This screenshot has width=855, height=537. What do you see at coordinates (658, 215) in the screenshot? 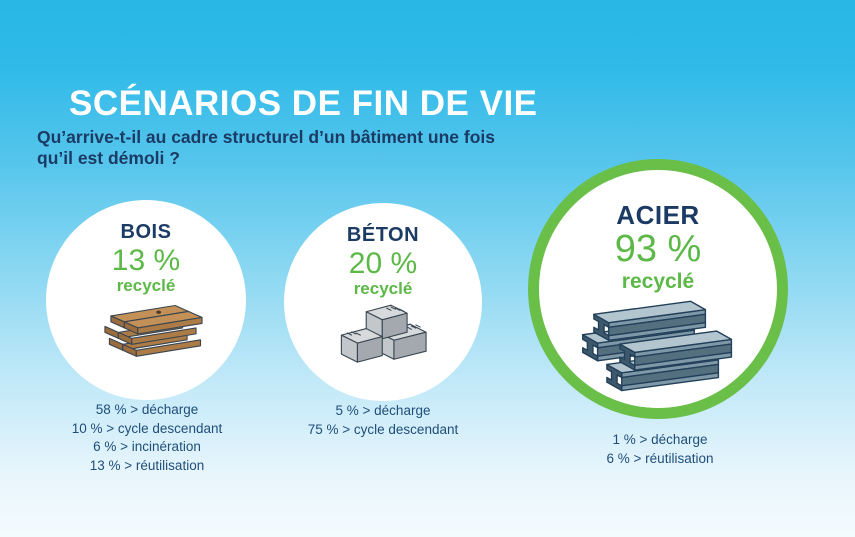
I see `material-name-acier: ACIER` at bounding box center [658, 215].